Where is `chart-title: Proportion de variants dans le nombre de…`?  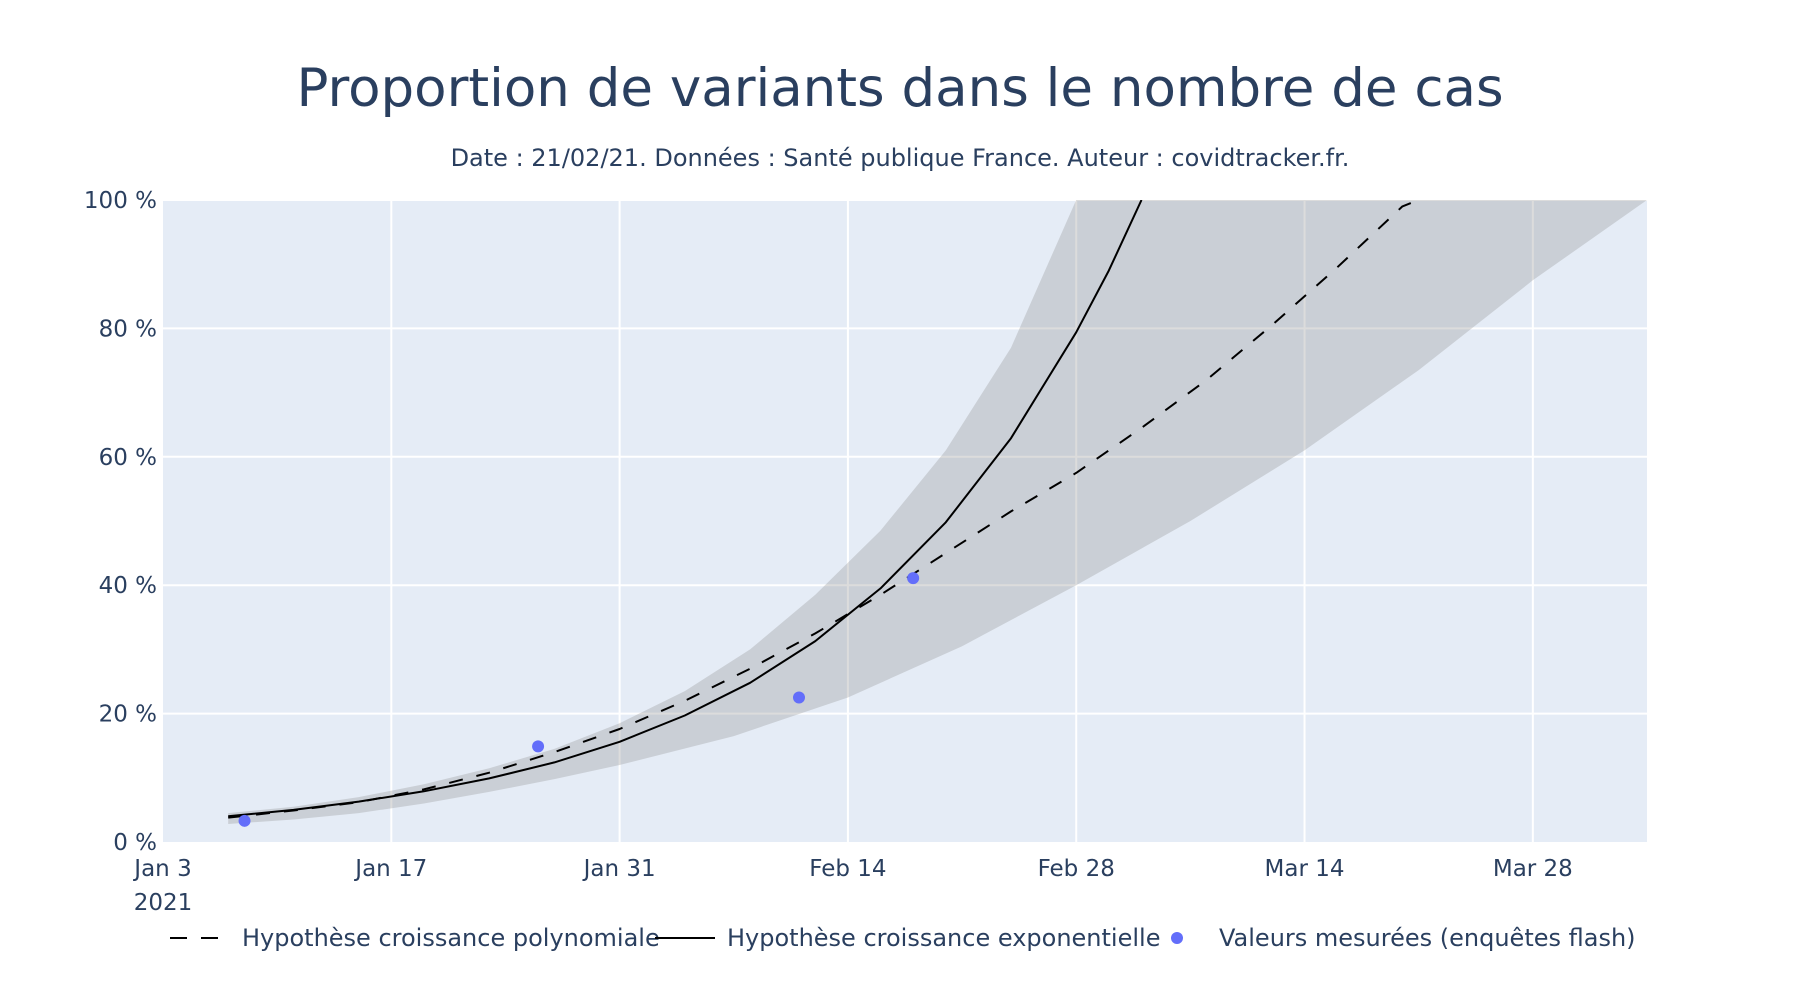 chart-title: Proportion de variants dans le nombre de… is located at coordinates (899, 88).